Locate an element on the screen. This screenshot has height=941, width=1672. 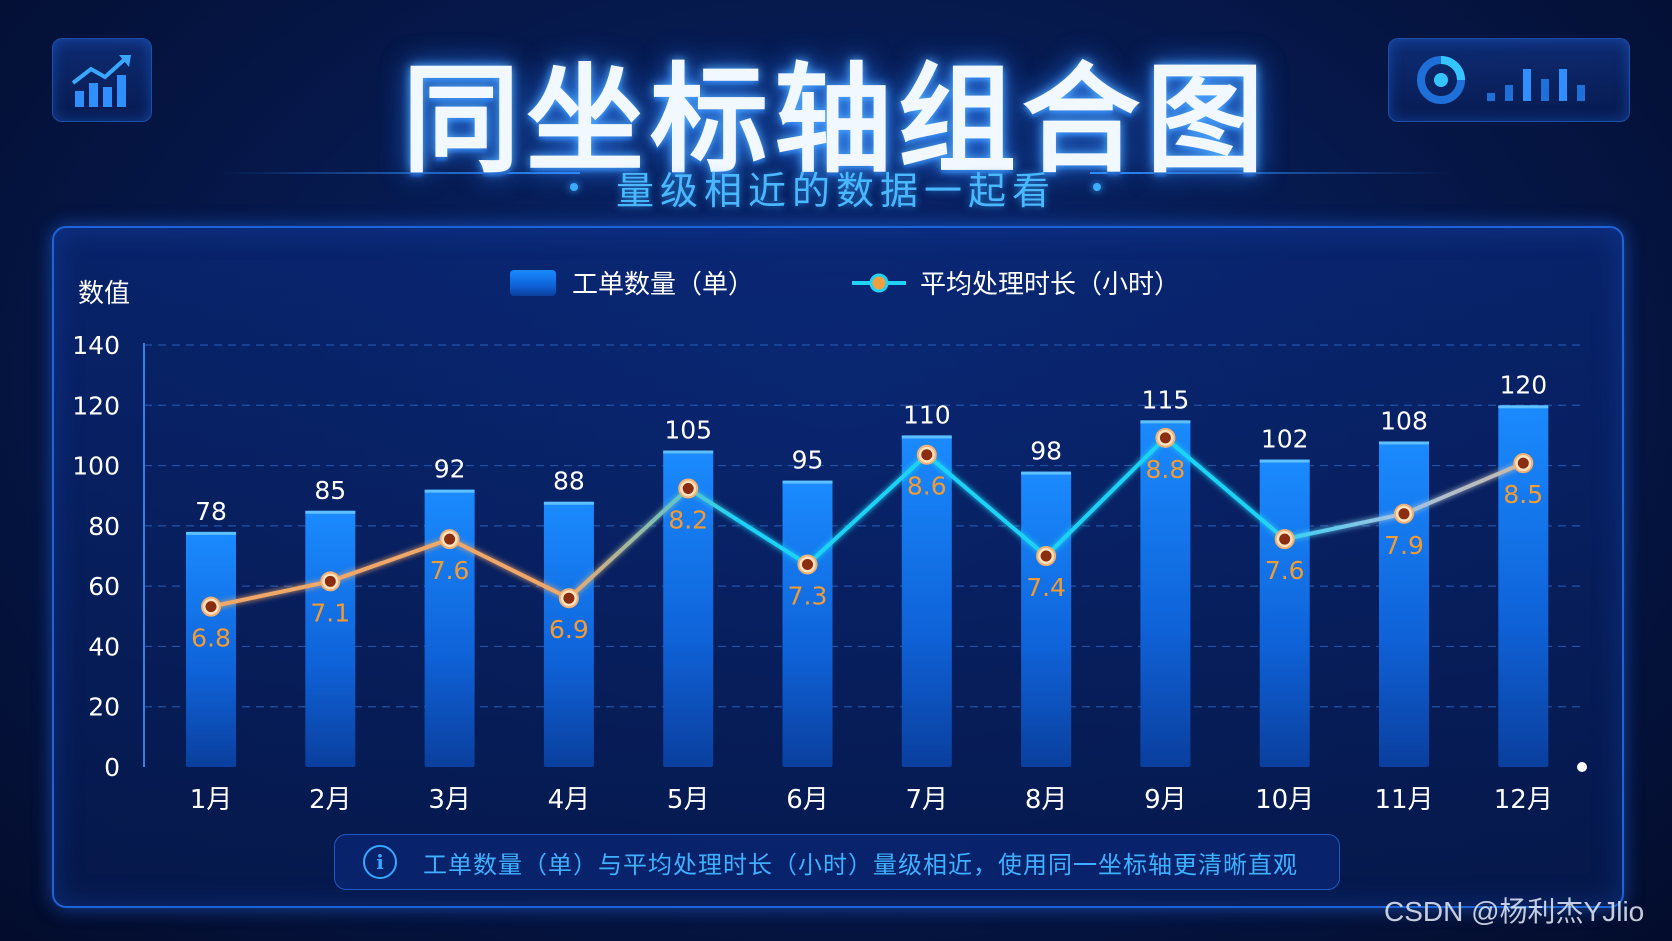
legend-line-label: 平均处理时长（小时） is located at coordinates (1050, 285).